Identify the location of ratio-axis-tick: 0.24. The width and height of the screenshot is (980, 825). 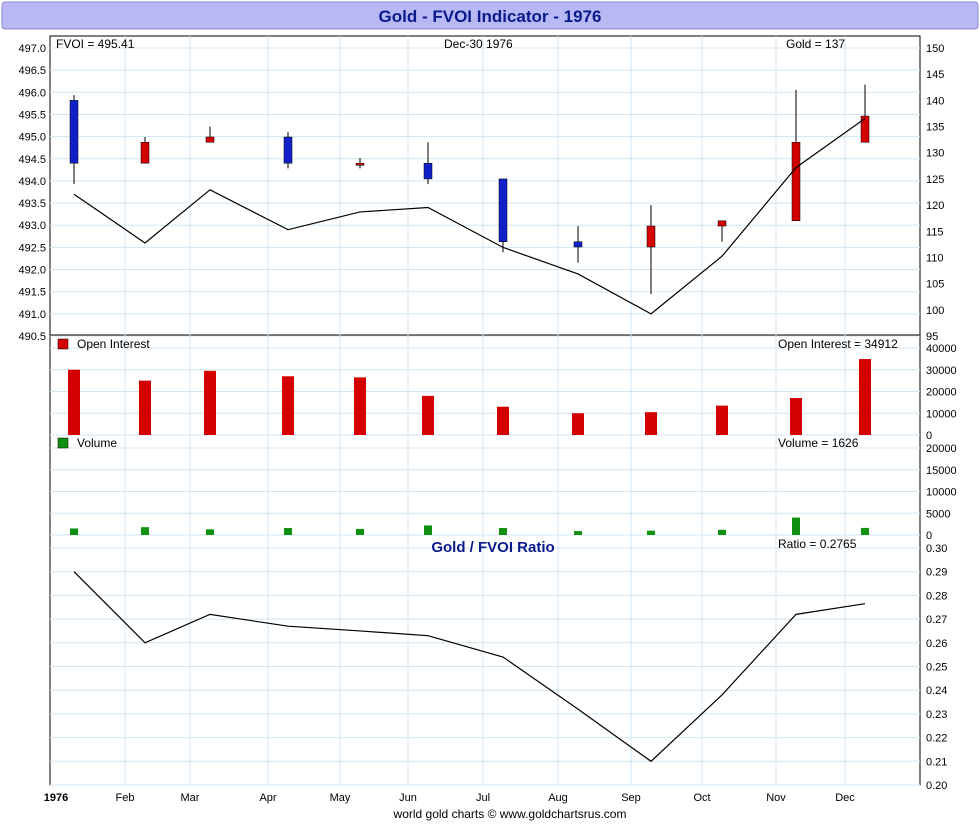
(936, 691).